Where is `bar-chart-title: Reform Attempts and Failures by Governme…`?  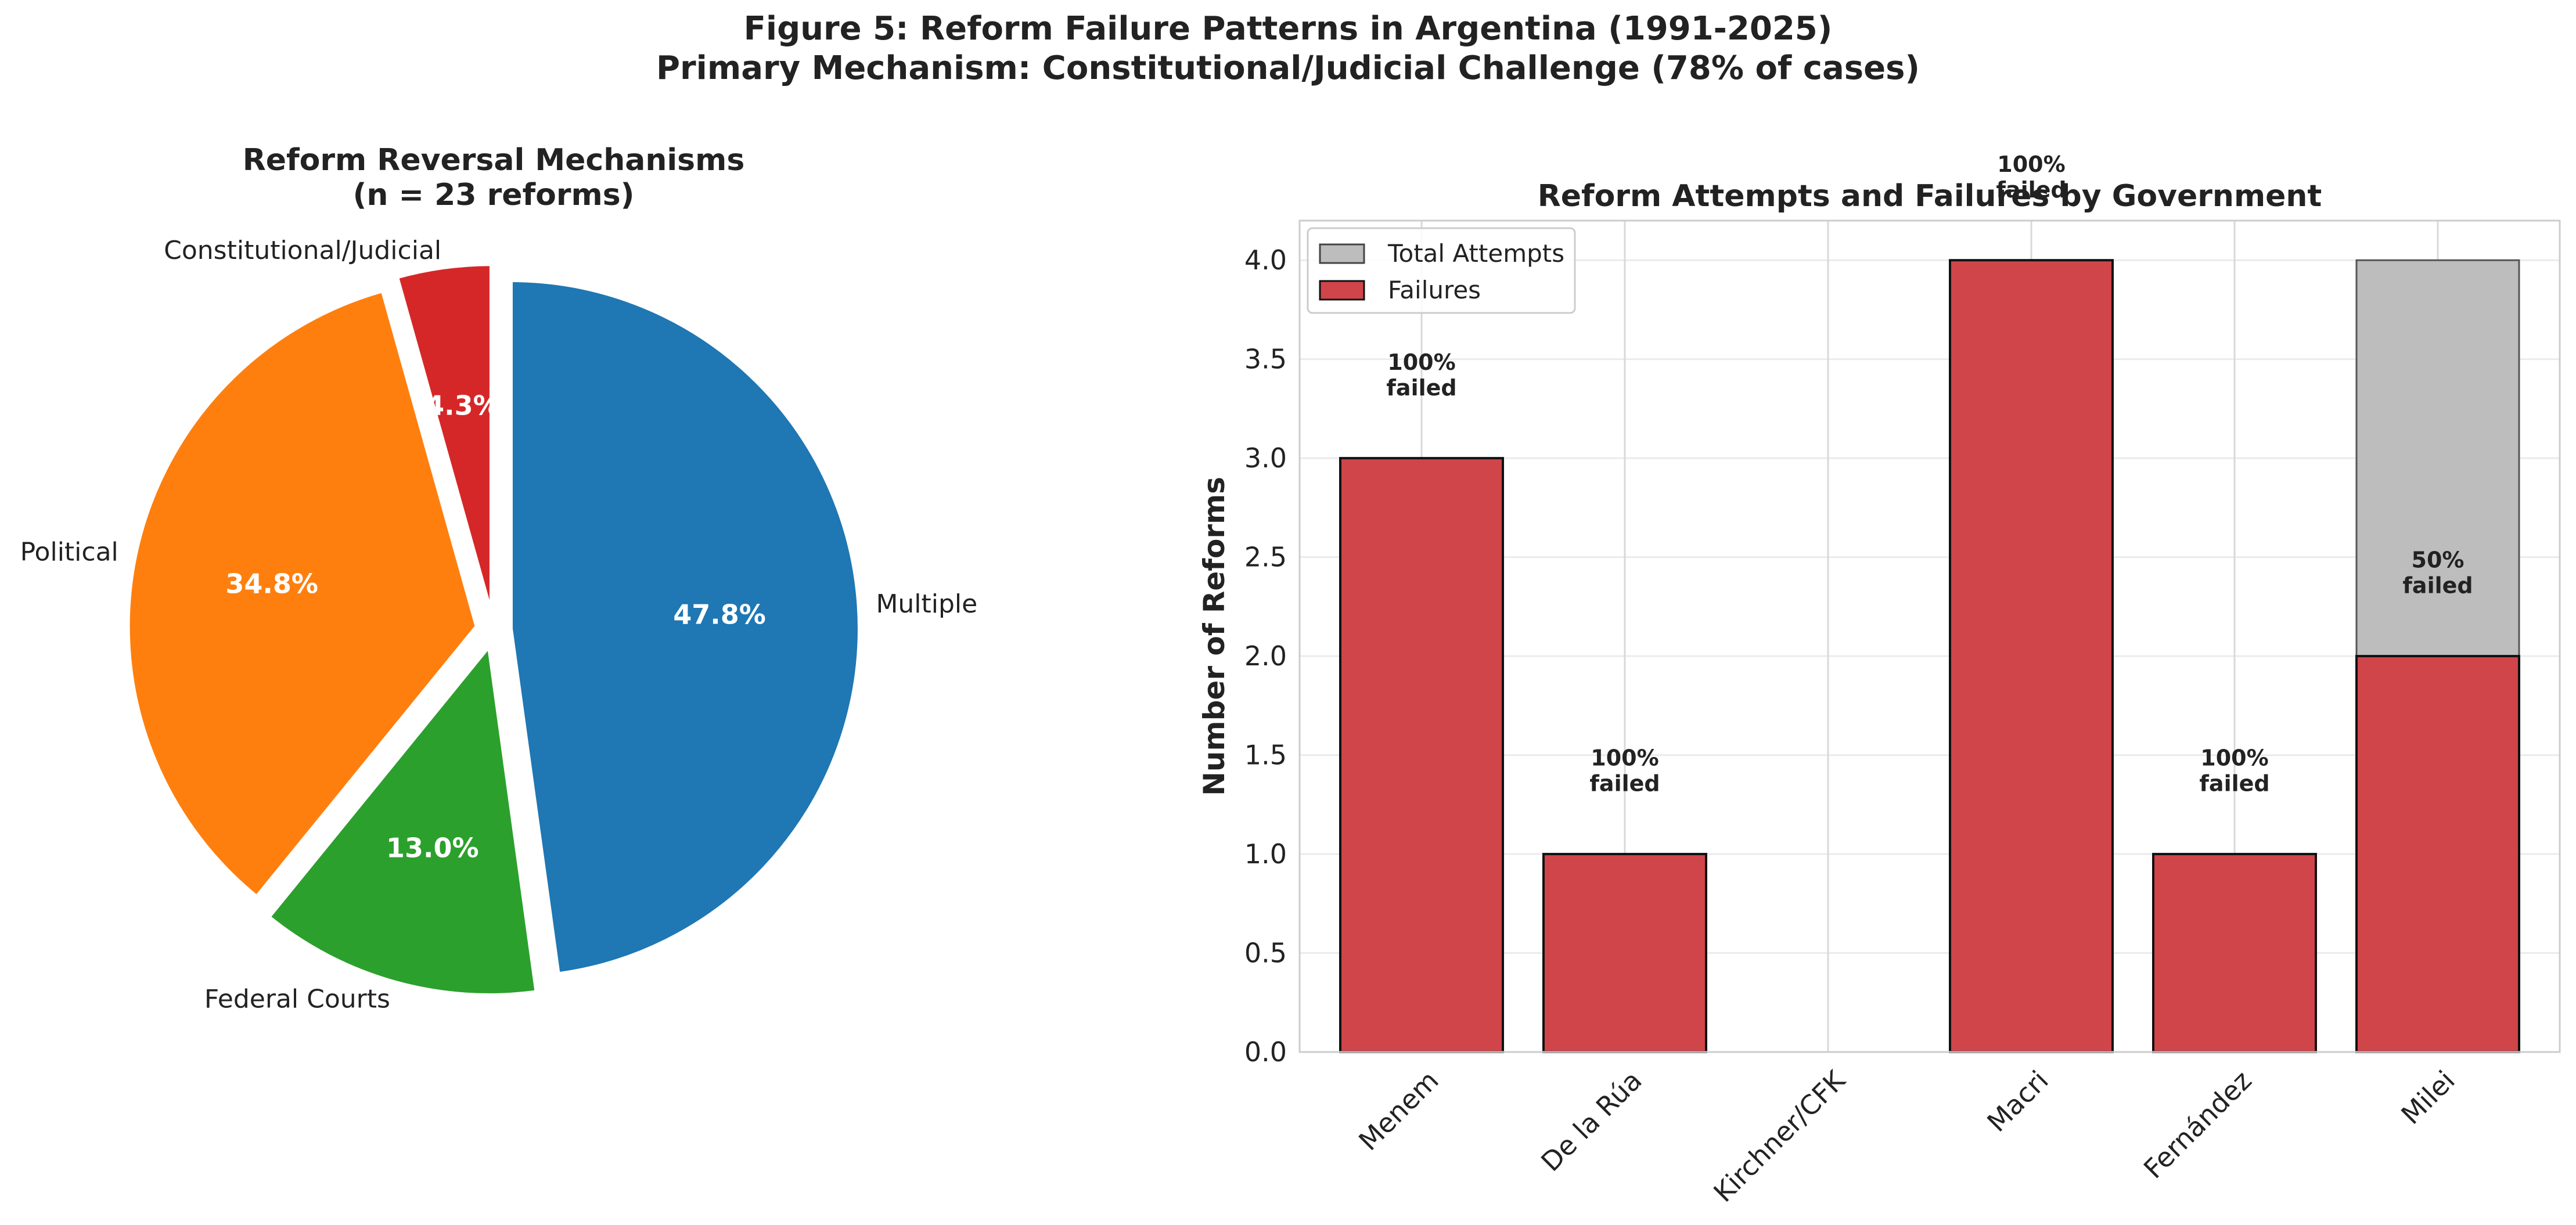 bar-chart-title: Reform Attempts and Failures by Governme… is located at coordinates (1930, 197).